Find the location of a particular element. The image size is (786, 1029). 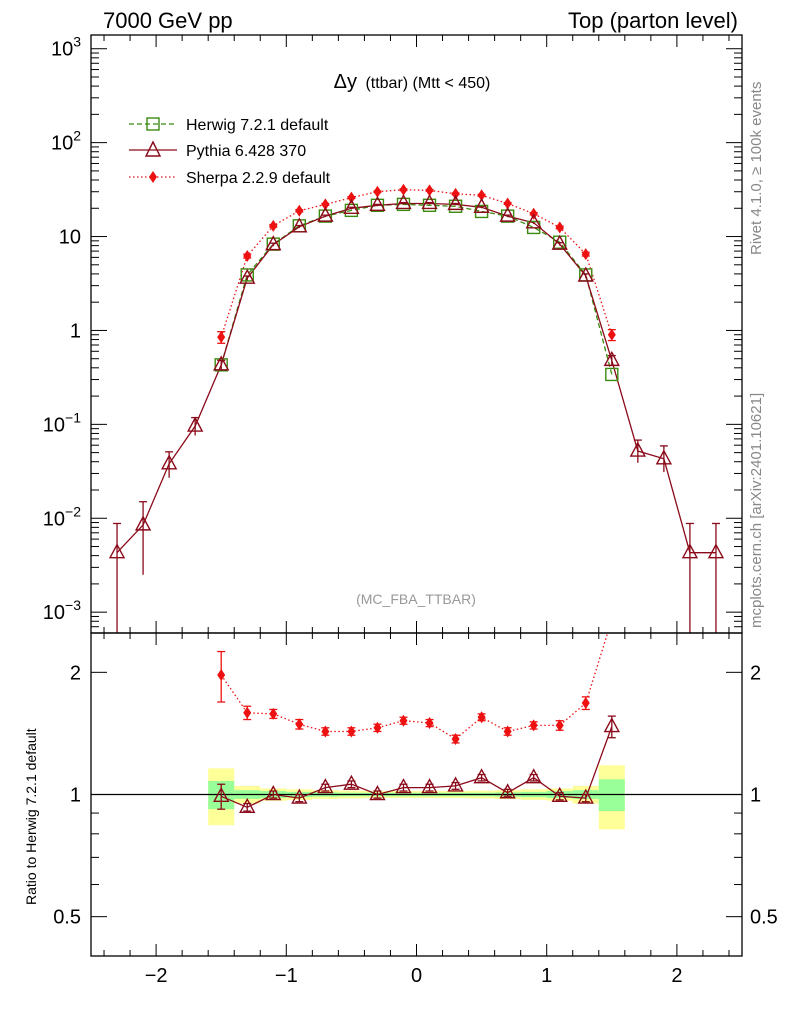

x-tick-label-1: −1 is located at coordinates (286, 976).